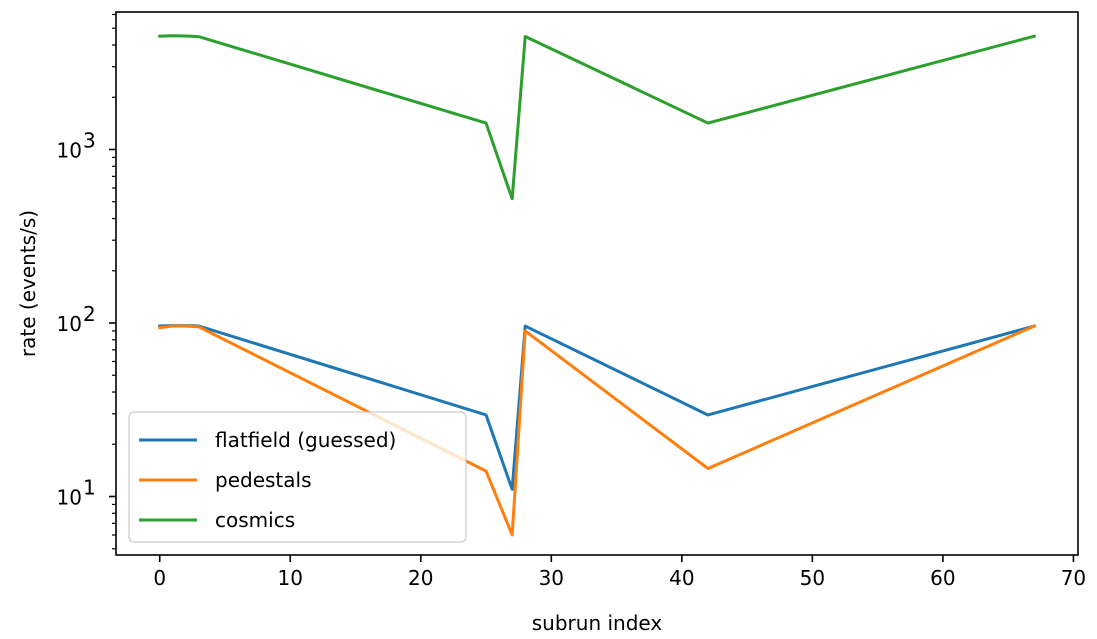  Describe the element at coordinates (1073, 578) in the screenshot. I see `x-tick-label: 70` at that location.